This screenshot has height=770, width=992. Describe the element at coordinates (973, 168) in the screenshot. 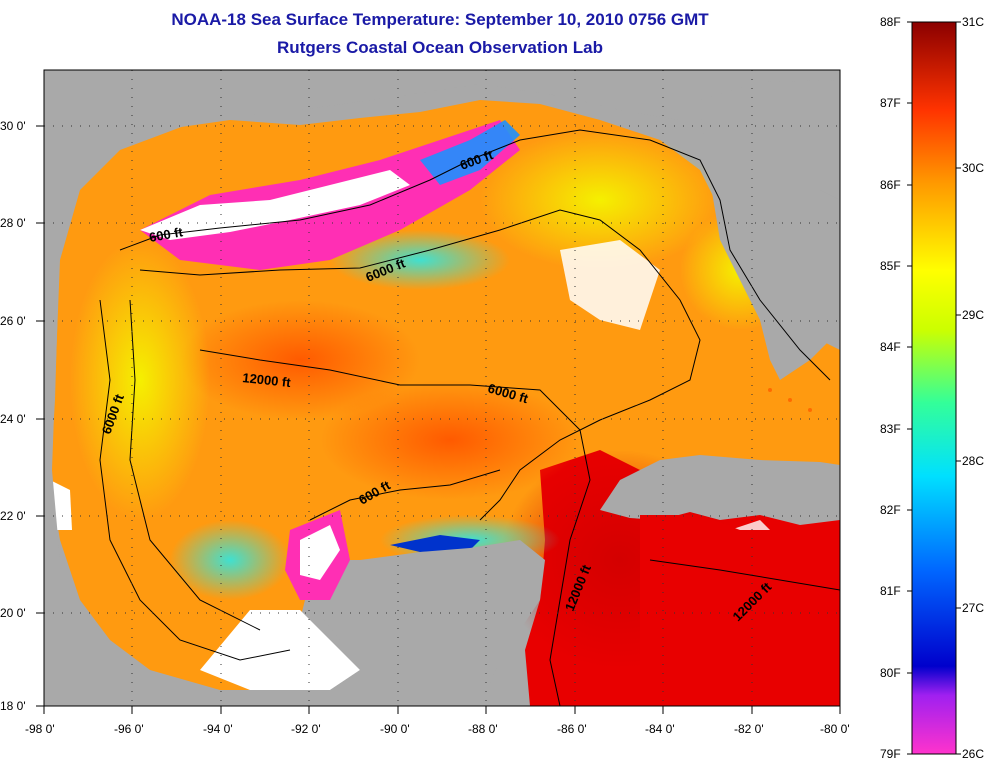

I see `cbar-c-30: 30C` at that location.